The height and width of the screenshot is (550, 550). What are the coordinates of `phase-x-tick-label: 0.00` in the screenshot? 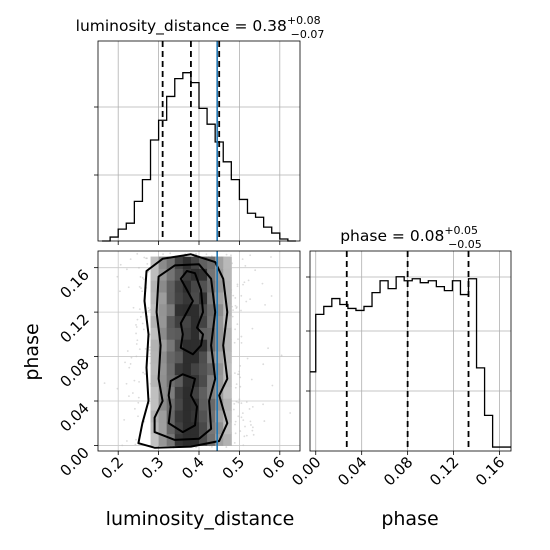 It's located at (306, 471).